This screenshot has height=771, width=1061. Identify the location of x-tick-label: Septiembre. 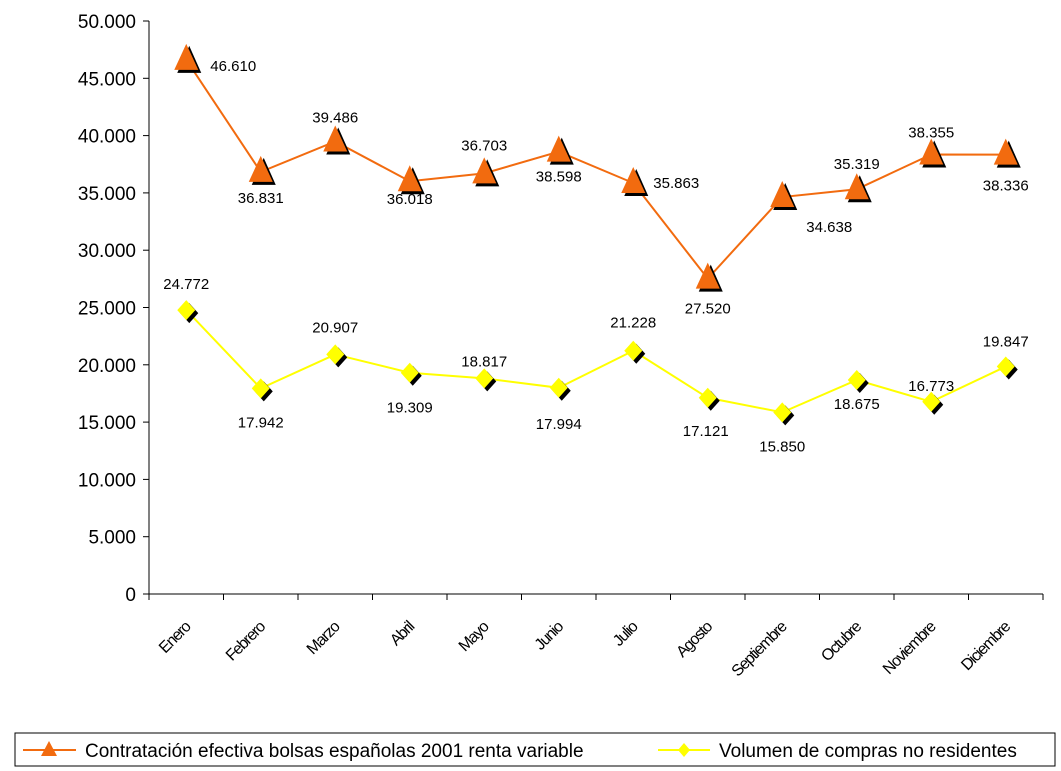
(760, 649).